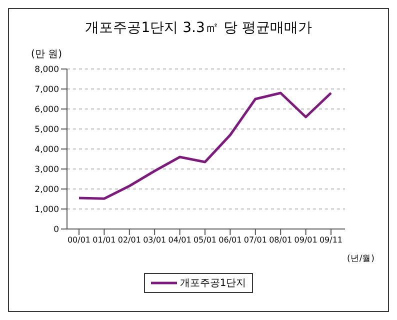 The height and width of the screenshot is (320, 397). Describe the element at coordinates (280, 240) in the screenshot. I see `x-tick-label: 08/01` at that location.